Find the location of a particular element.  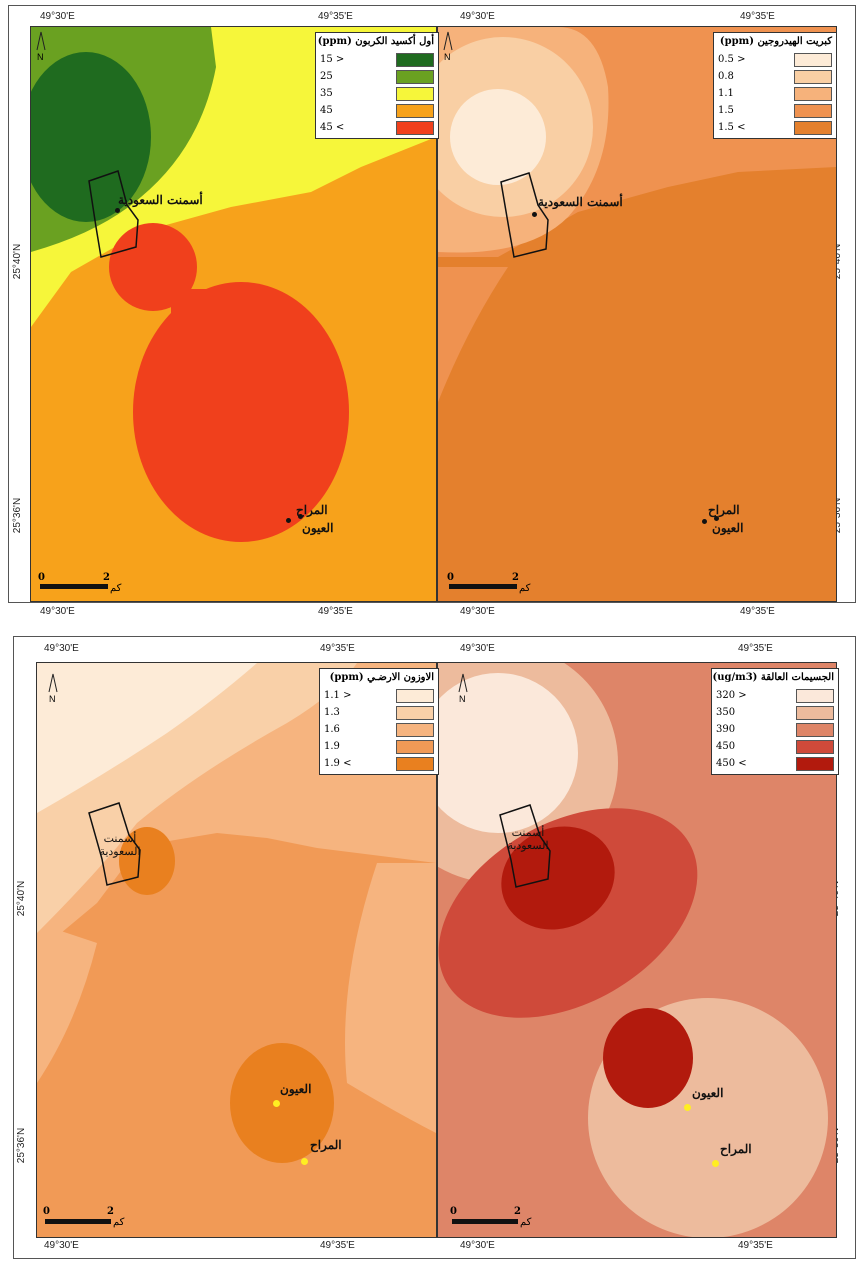

o3-legend-label: 1.1 > is located at coordinates (338, 695).